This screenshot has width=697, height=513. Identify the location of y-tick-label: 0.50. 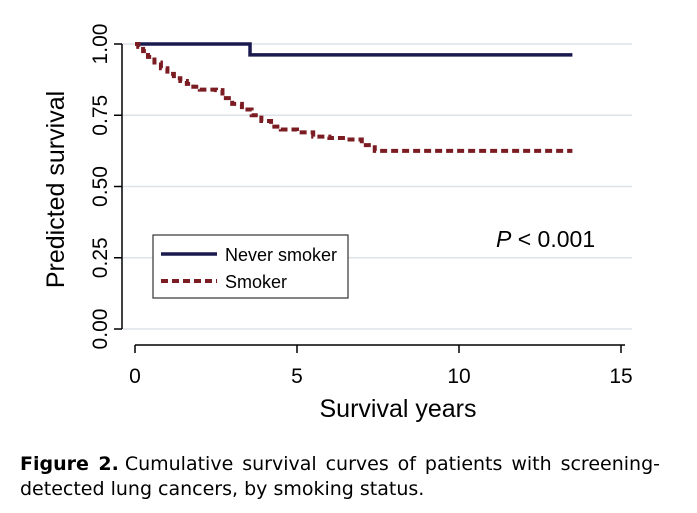
(100, 186).